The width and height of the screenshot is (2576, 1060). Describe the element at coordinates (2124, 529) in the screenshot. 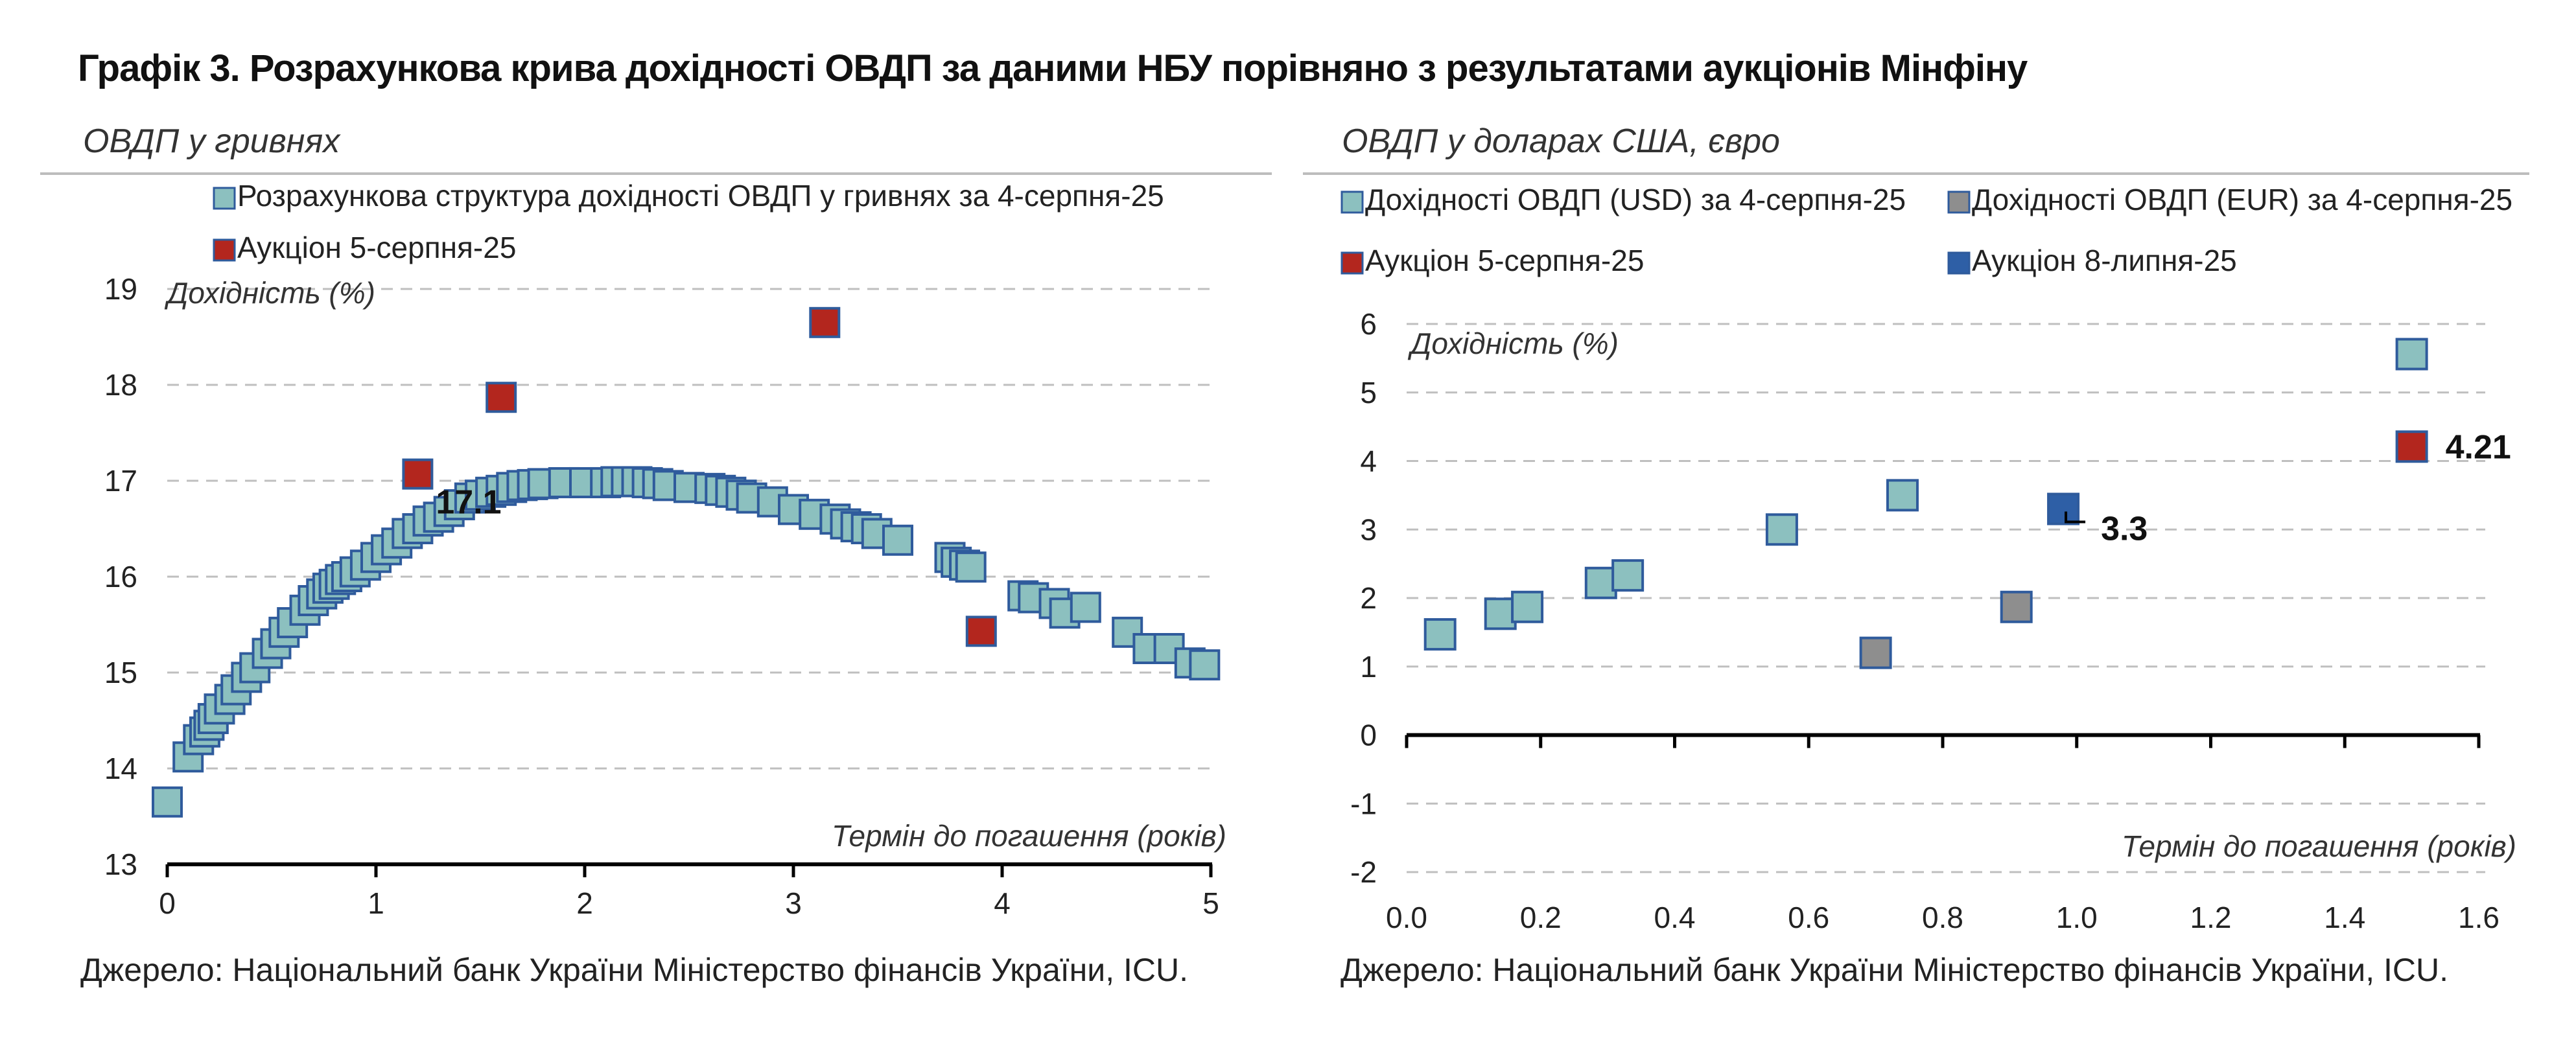

I see `data-label: 3.3` at that location.